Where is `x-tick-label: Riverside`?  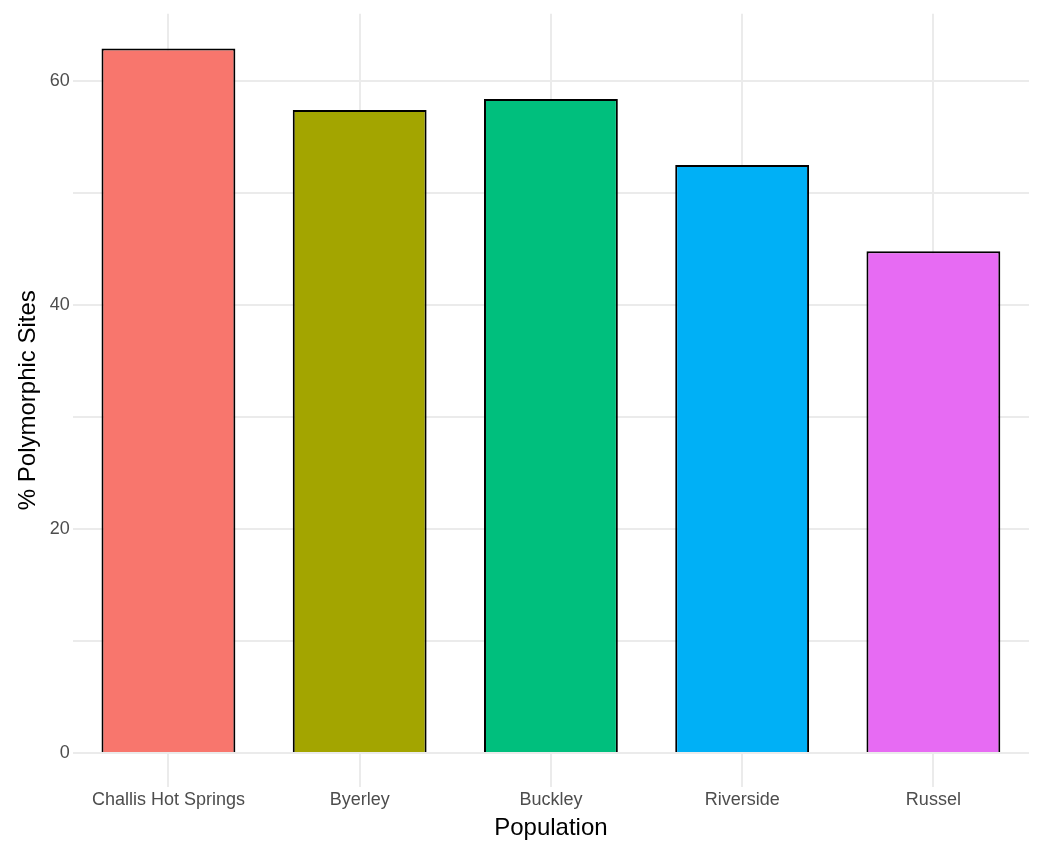
x-tick-label: Riverside is located at coordinates (742, 799).